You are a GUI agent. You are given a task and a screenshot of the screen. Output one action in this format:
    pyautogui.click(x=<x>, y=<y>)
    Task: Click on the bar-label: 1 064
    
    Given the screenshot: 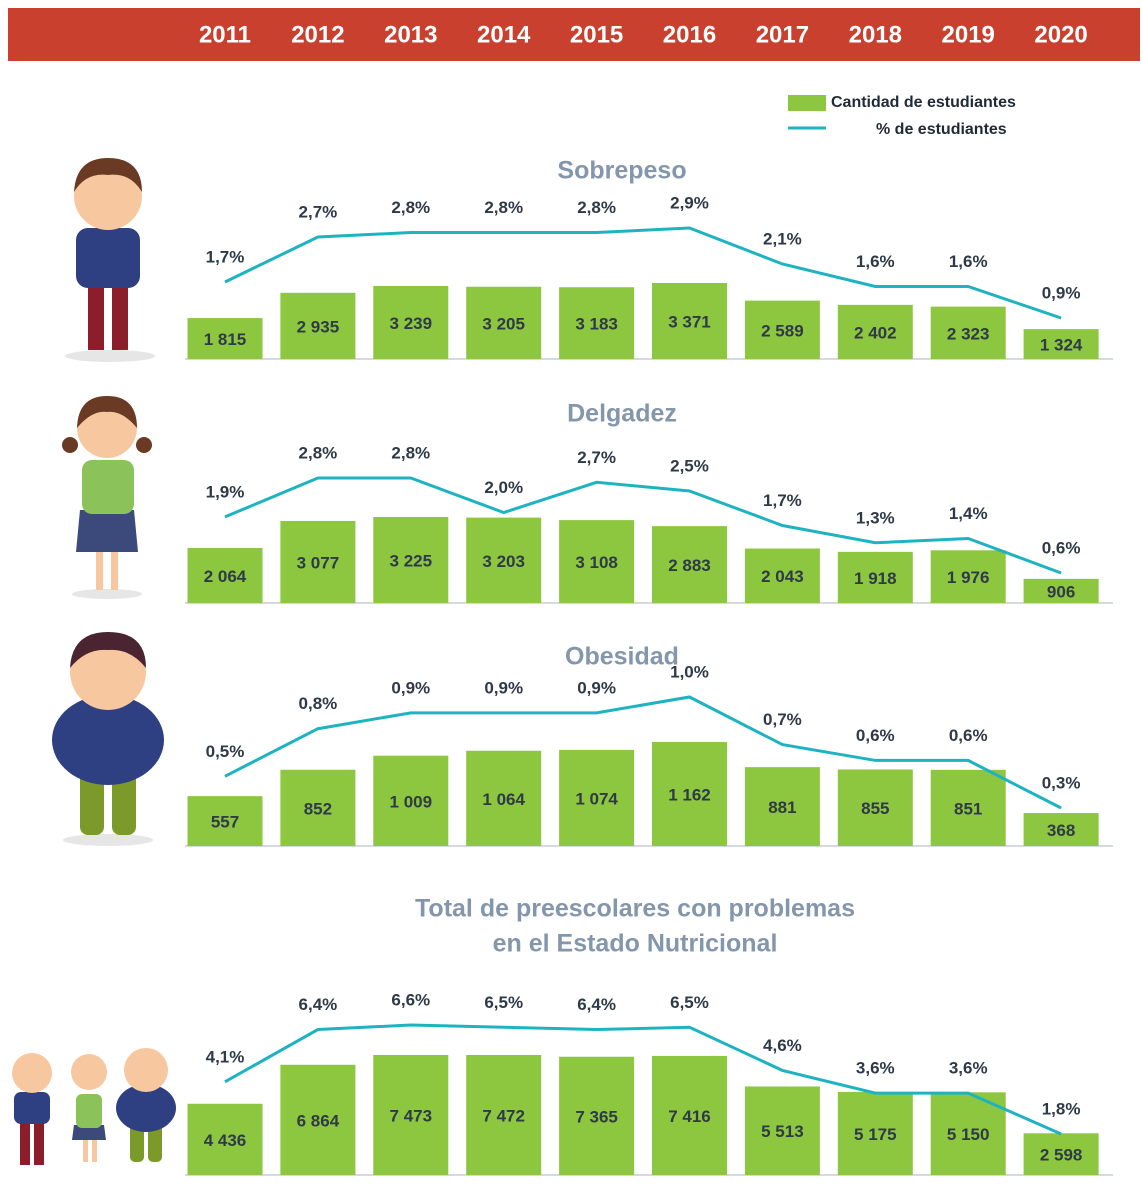 What is the action you would take?
    pyautogui.click(x=503, y=799)
    